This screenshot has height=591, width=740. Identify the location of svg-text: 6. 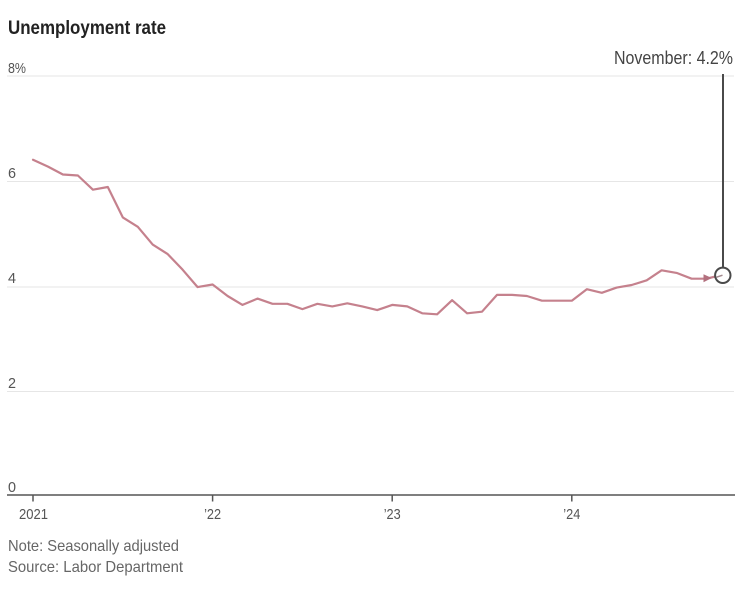
(12, 173).